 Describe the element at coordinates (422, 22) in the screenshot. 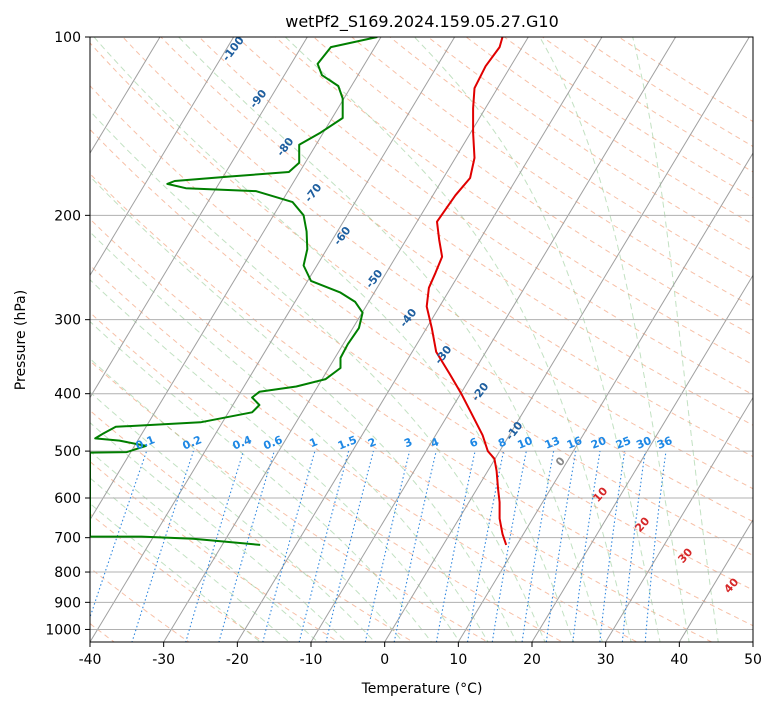

I see `chart-title: wetPf2_S169.2024.159.05.27.G10` at that location.